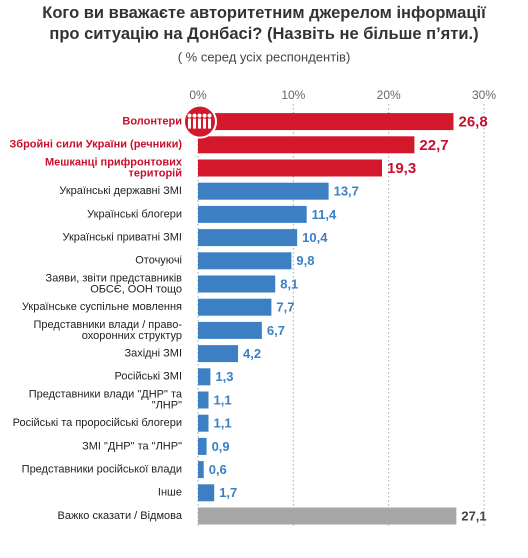 The width and height of the screenshot is (528, 558). What do you see at coordinates (433, 145) in the screenshot?
I see `value-label: 22,7` at bounding box center [433, 145].